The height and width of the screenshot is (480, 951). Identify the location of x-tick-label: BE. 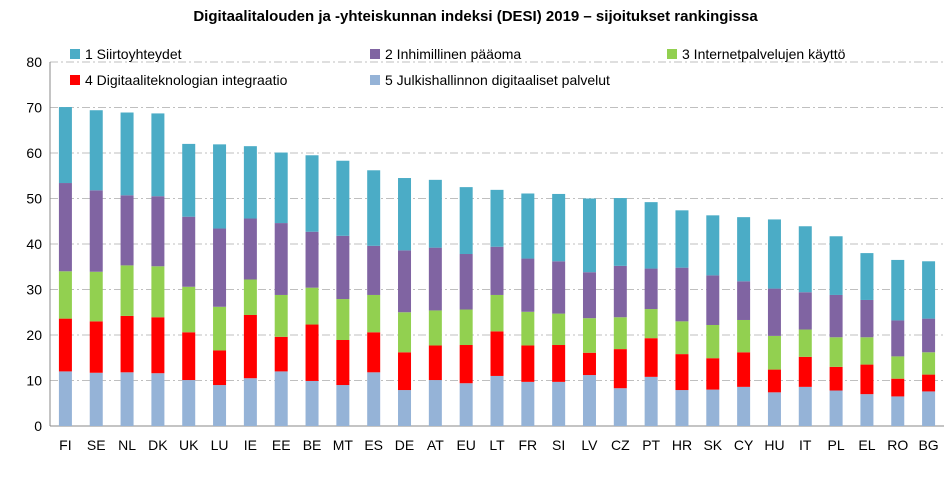
(312, 445).